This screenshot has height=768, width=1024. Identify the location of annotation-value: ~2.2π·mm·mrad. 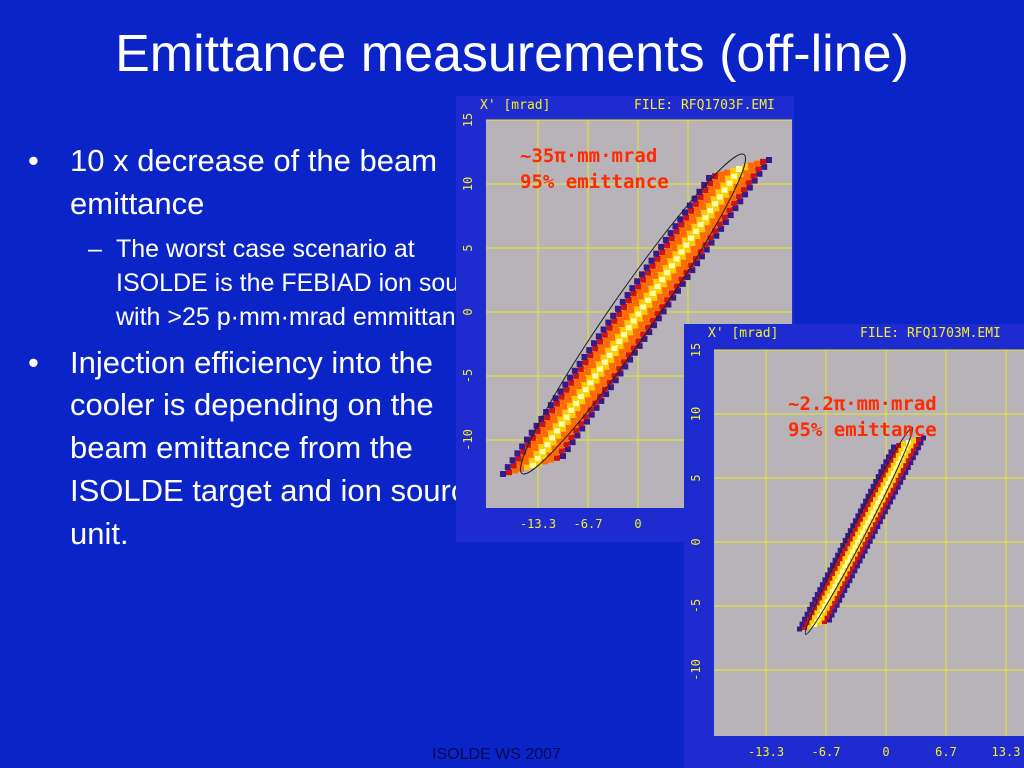
(862, 404).